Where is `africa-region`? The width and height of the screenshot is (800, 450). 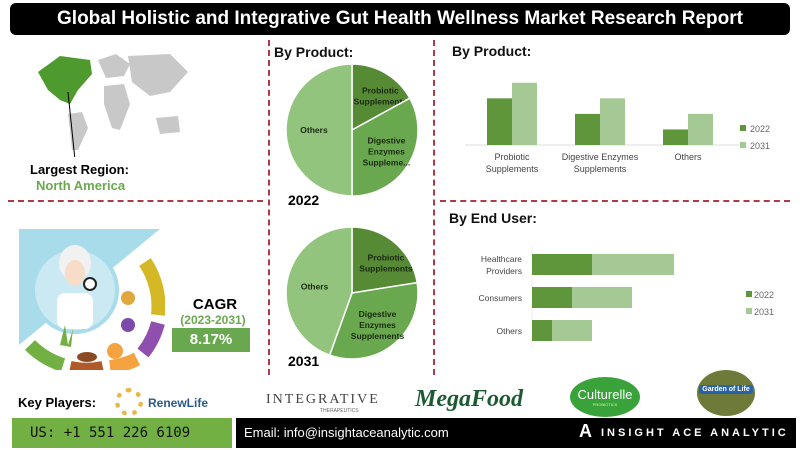
africa-region is located at coordinates (117, 107).